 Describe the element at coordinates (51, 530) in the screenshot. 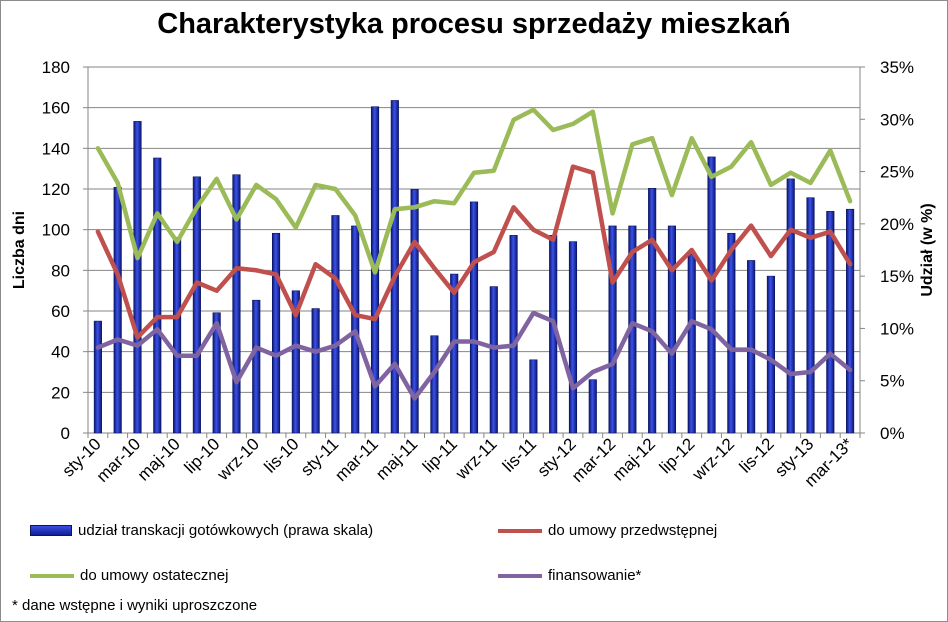

I see `legend-swatch-bar` at that location.